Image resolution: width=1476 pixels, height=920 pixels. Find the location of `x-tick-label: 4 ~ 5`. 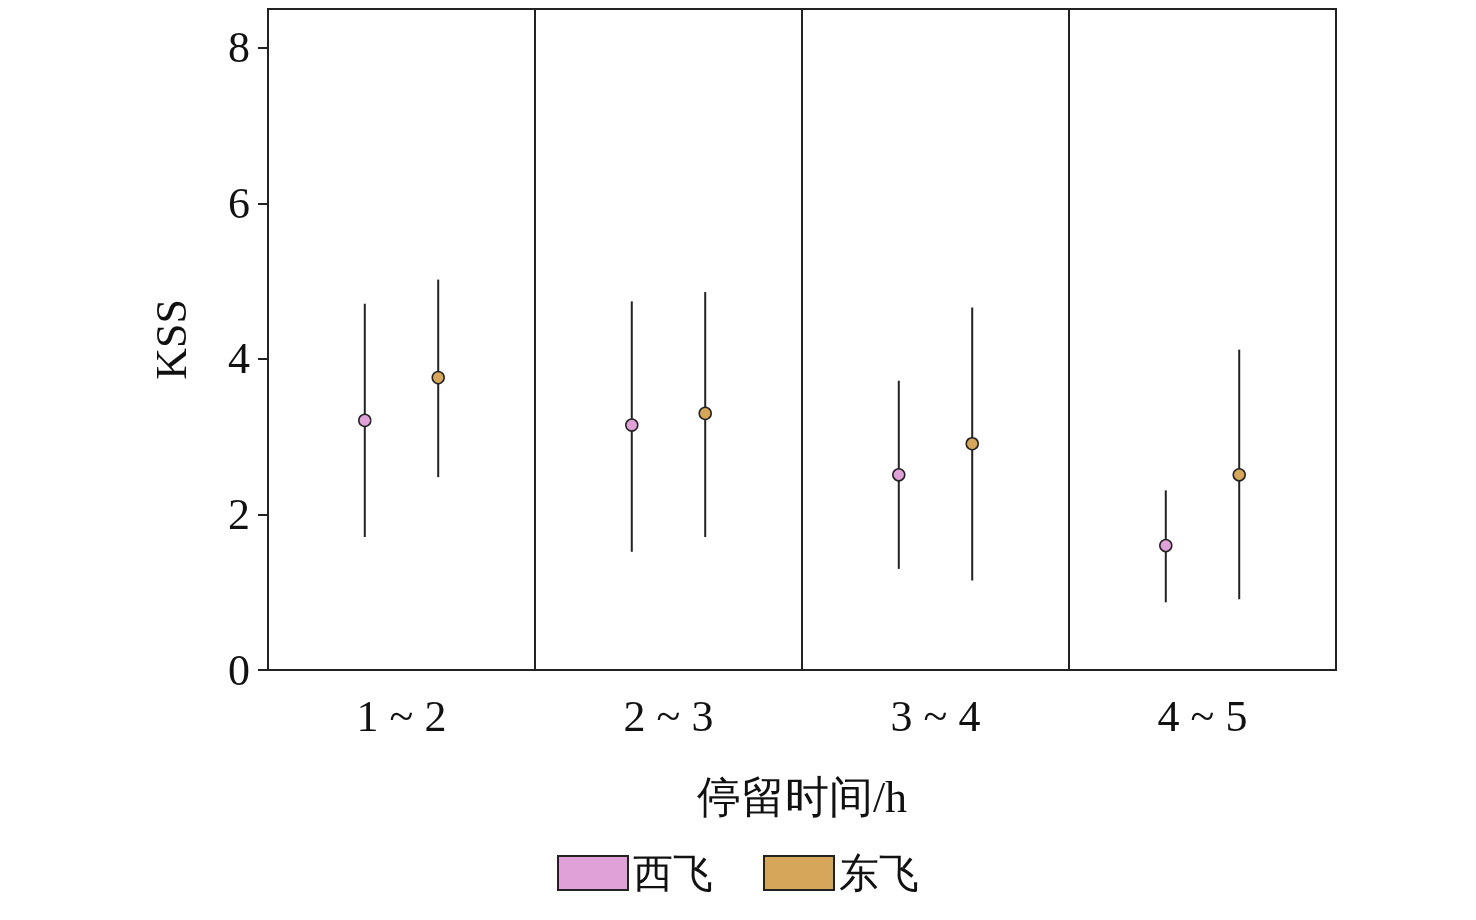

x-tick-label: 4 ~ 5 is located at coordinates (1202, 716).